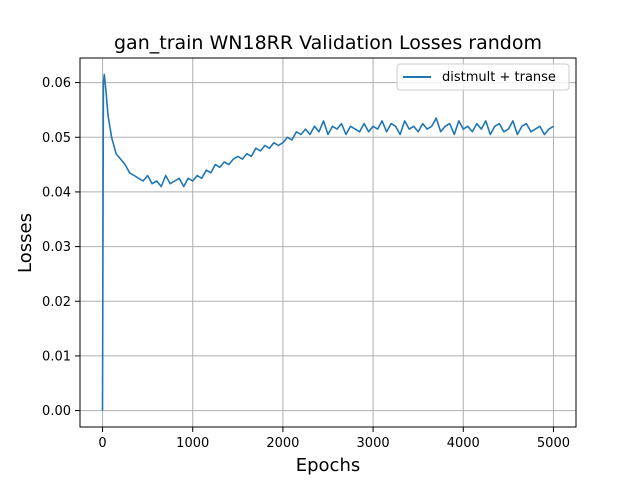 Image resolution: width=640 pixels, height=480 pixels. I want to click on x-tick-label: 4000, so click(463, 443).